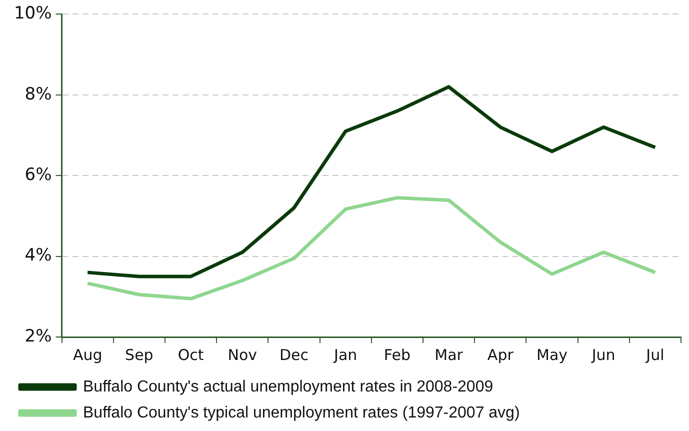  Describe the element at coordinates (38, 336) in the screenshot. I see `y-tick-label: 2%` at that location.